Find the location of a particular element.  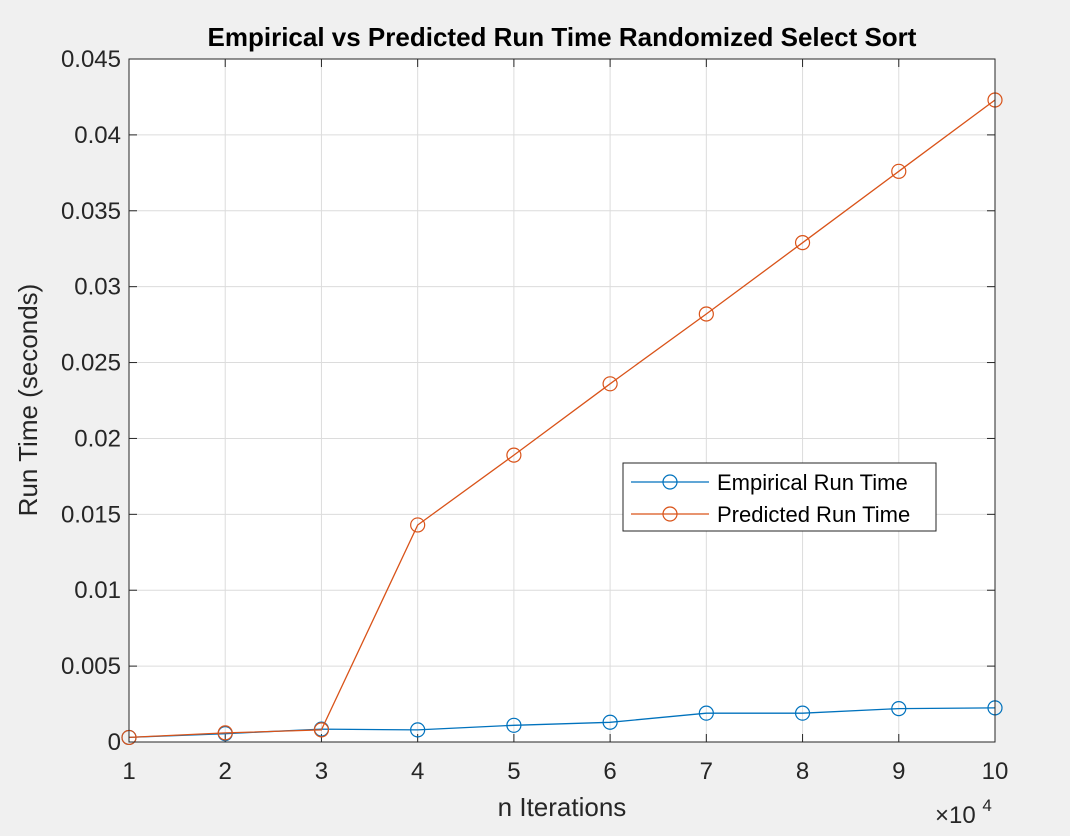

y-tick-label: 0.005 is located at coordinates (91, 666).